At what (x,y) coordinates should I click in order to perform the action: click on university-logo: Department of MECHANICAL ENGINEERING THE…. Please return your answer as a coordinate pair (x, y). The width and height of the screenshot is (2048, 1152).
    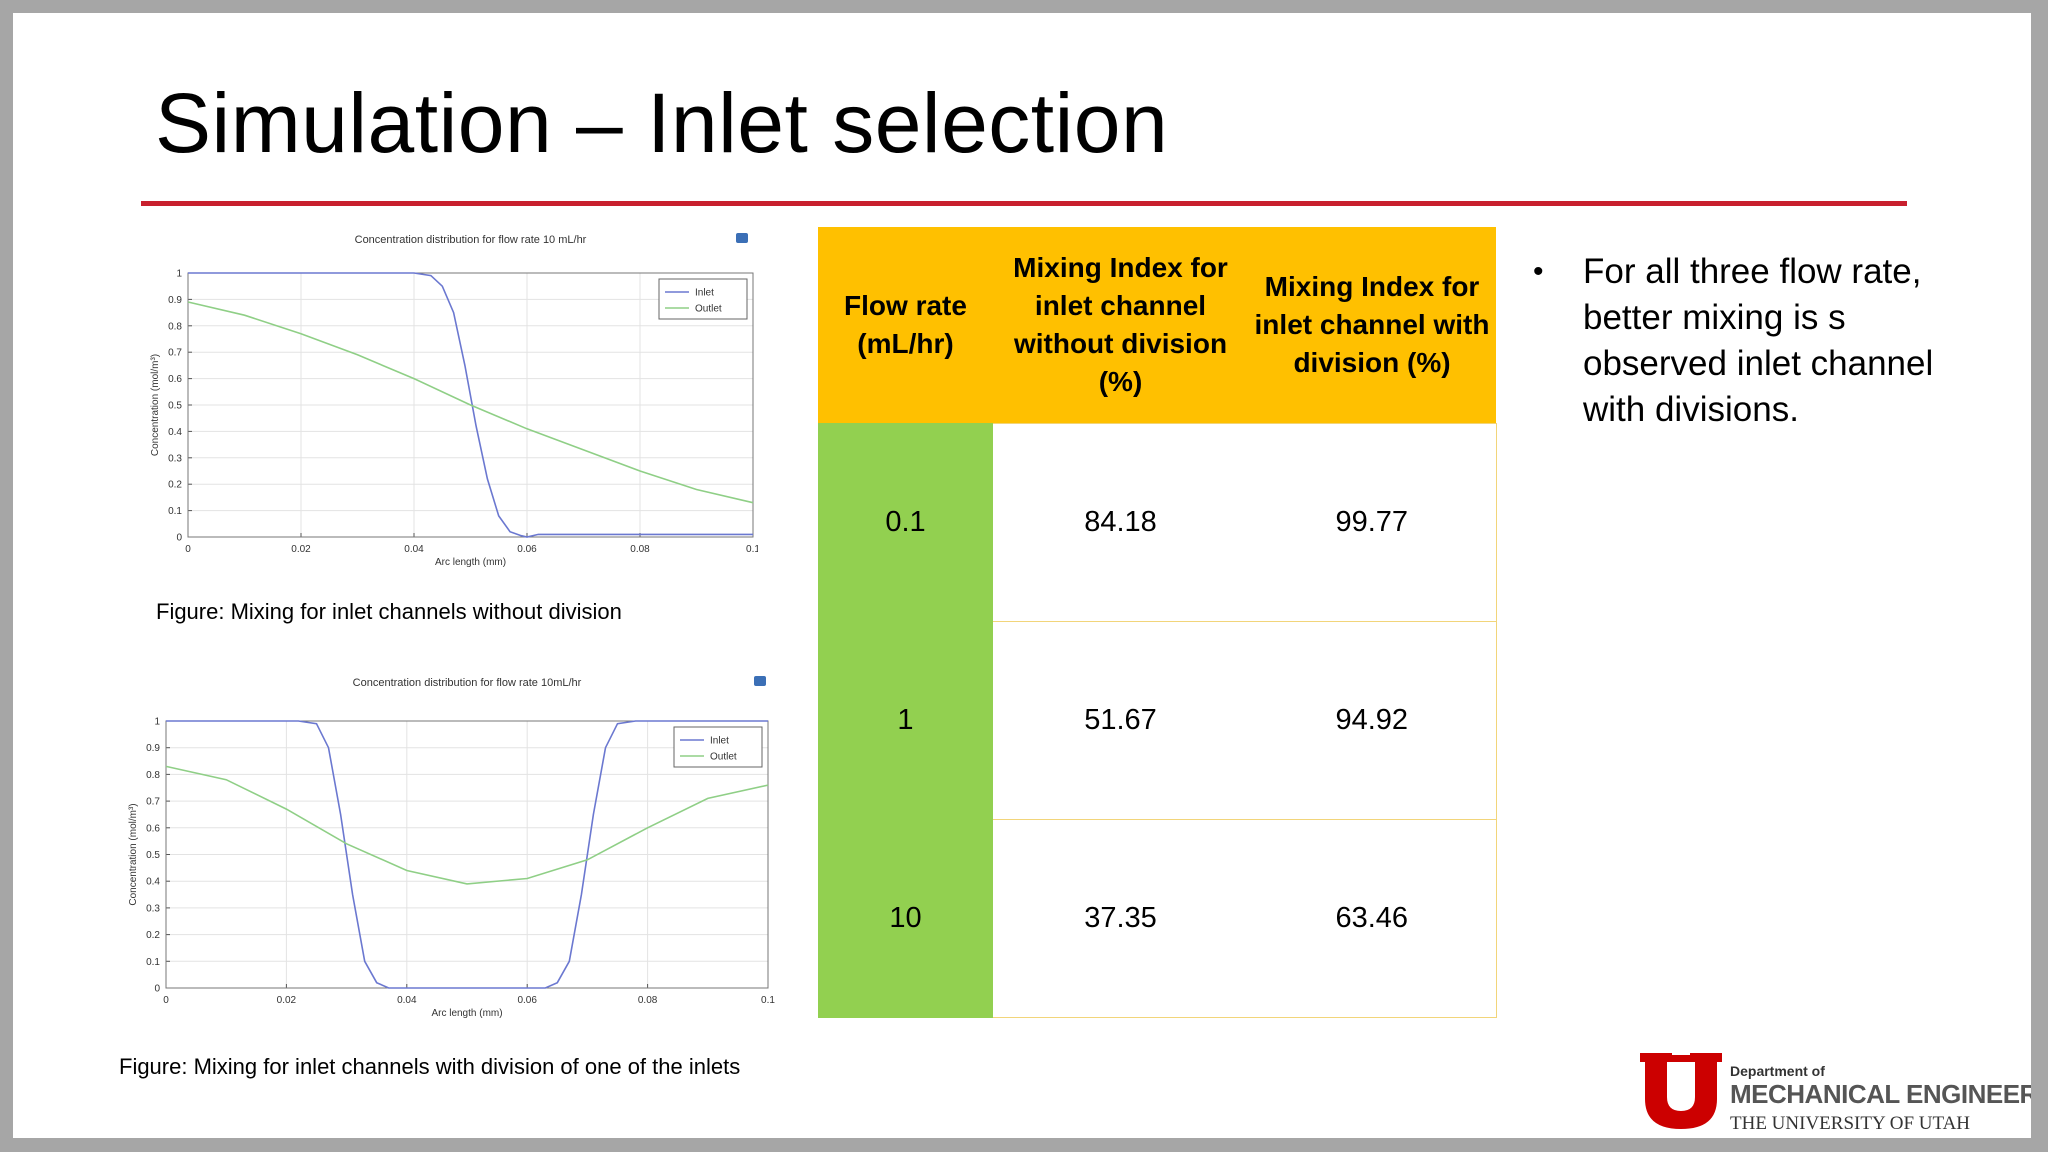
    Looking at the image, I should click on (1829, 1093).